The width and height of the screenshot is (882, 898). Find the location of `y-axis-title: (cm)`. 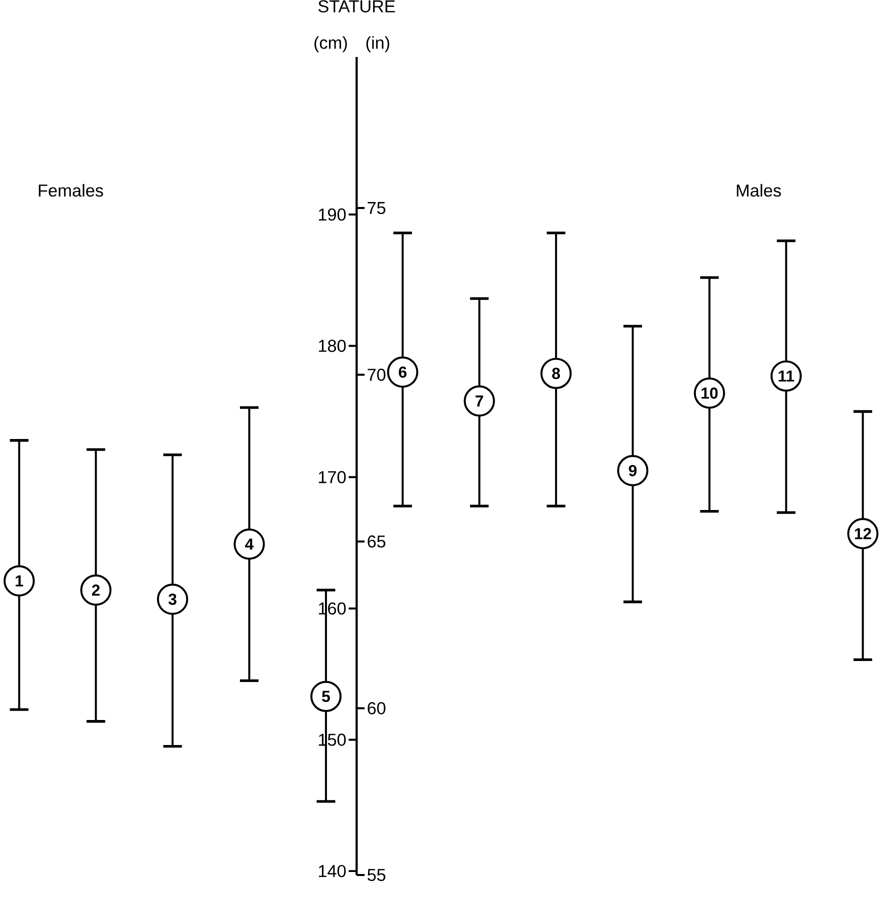

y-axis-title: (cm) is located at coordinates (330, 44).